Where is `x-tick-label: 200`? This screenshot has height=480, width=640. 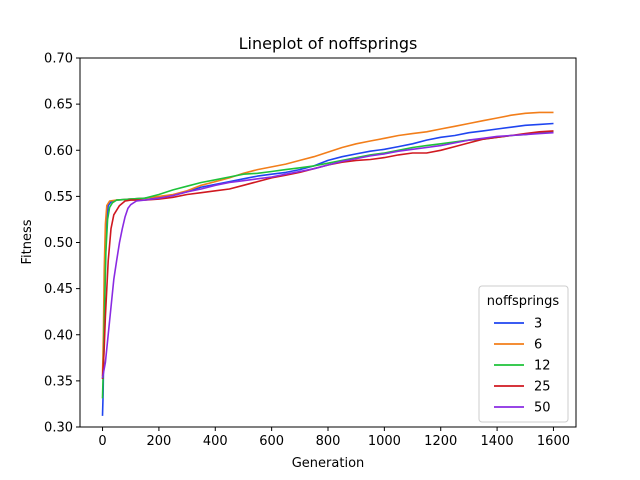 x-tick-label: 200 is located at coordinates (158, 441).